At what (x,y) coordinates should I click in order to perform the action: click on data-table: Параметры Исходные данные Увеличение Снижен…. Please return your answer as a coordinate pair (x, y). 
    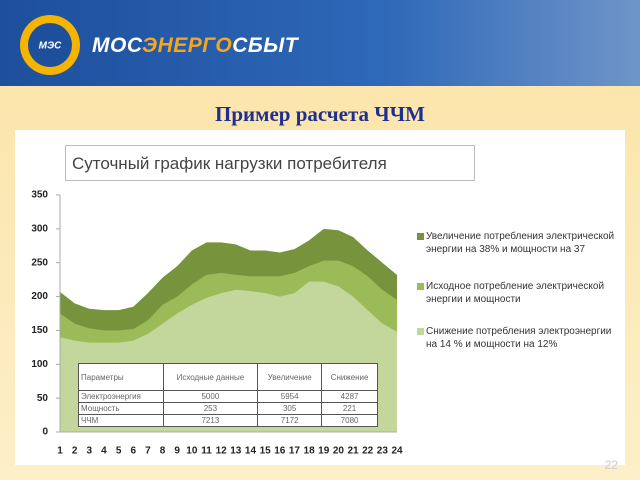
    Looking at the image, I should click on (228, 395).